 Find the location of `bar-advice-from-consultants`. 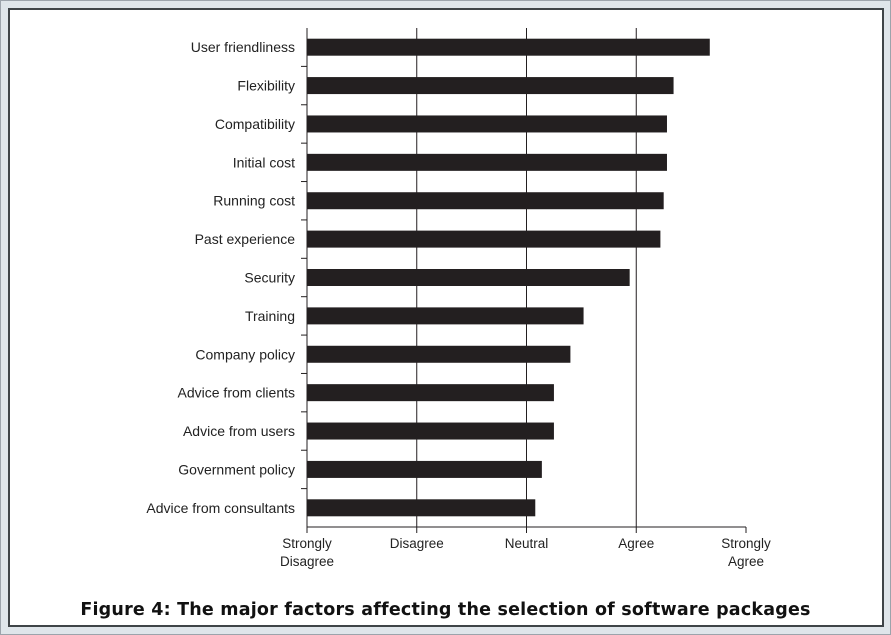

bar-advice-from-consultants is located at coordinates (421, 508).